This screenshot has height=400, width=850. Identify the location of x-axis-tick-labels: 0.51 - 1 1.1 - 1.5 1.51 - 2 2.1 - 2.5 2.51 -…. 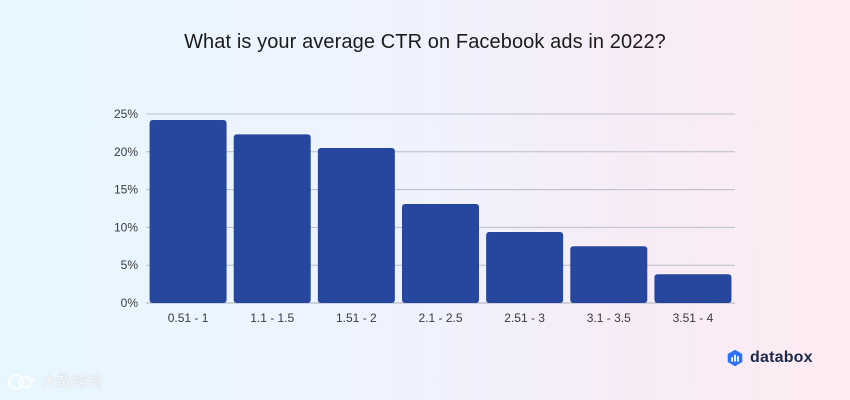
(441, 318).